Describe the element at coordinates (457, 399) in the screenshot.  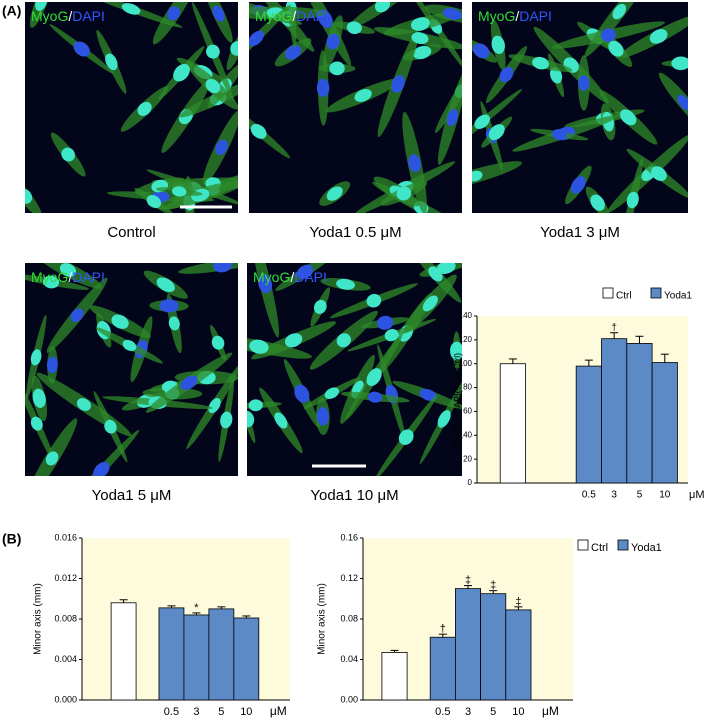
I see `y-axis-label: MyoG+/DAPI(% to Ctrl)` at that location.